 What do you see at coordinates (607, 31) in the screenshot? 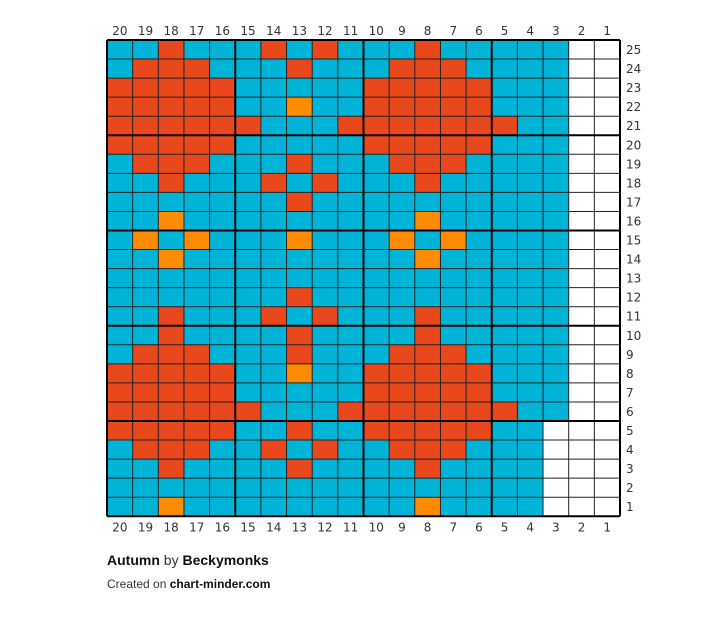
I see `column-label-top: 1` at bounding box center [607, 31].